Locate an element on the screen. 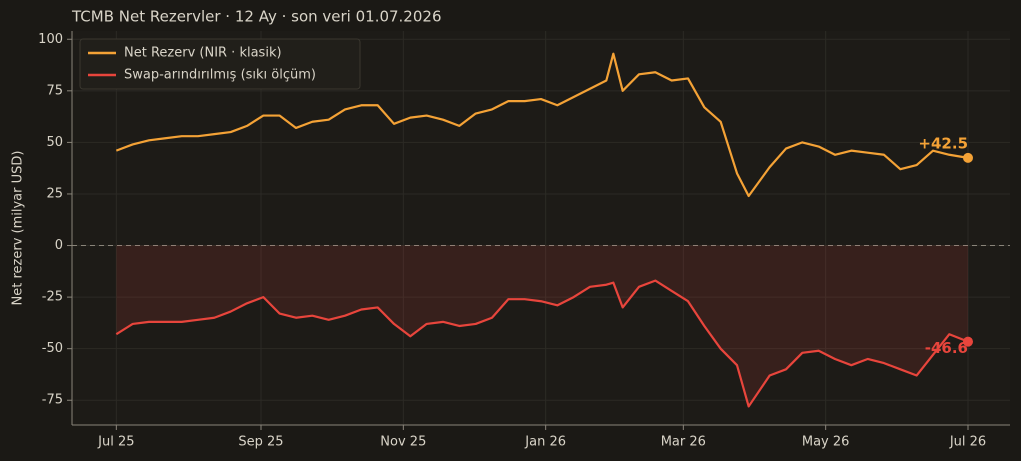 Image resolution: width=1021 pixels, height=461 pixels. x-tick-label: Sep 25 is located at coordinates (260, 442).